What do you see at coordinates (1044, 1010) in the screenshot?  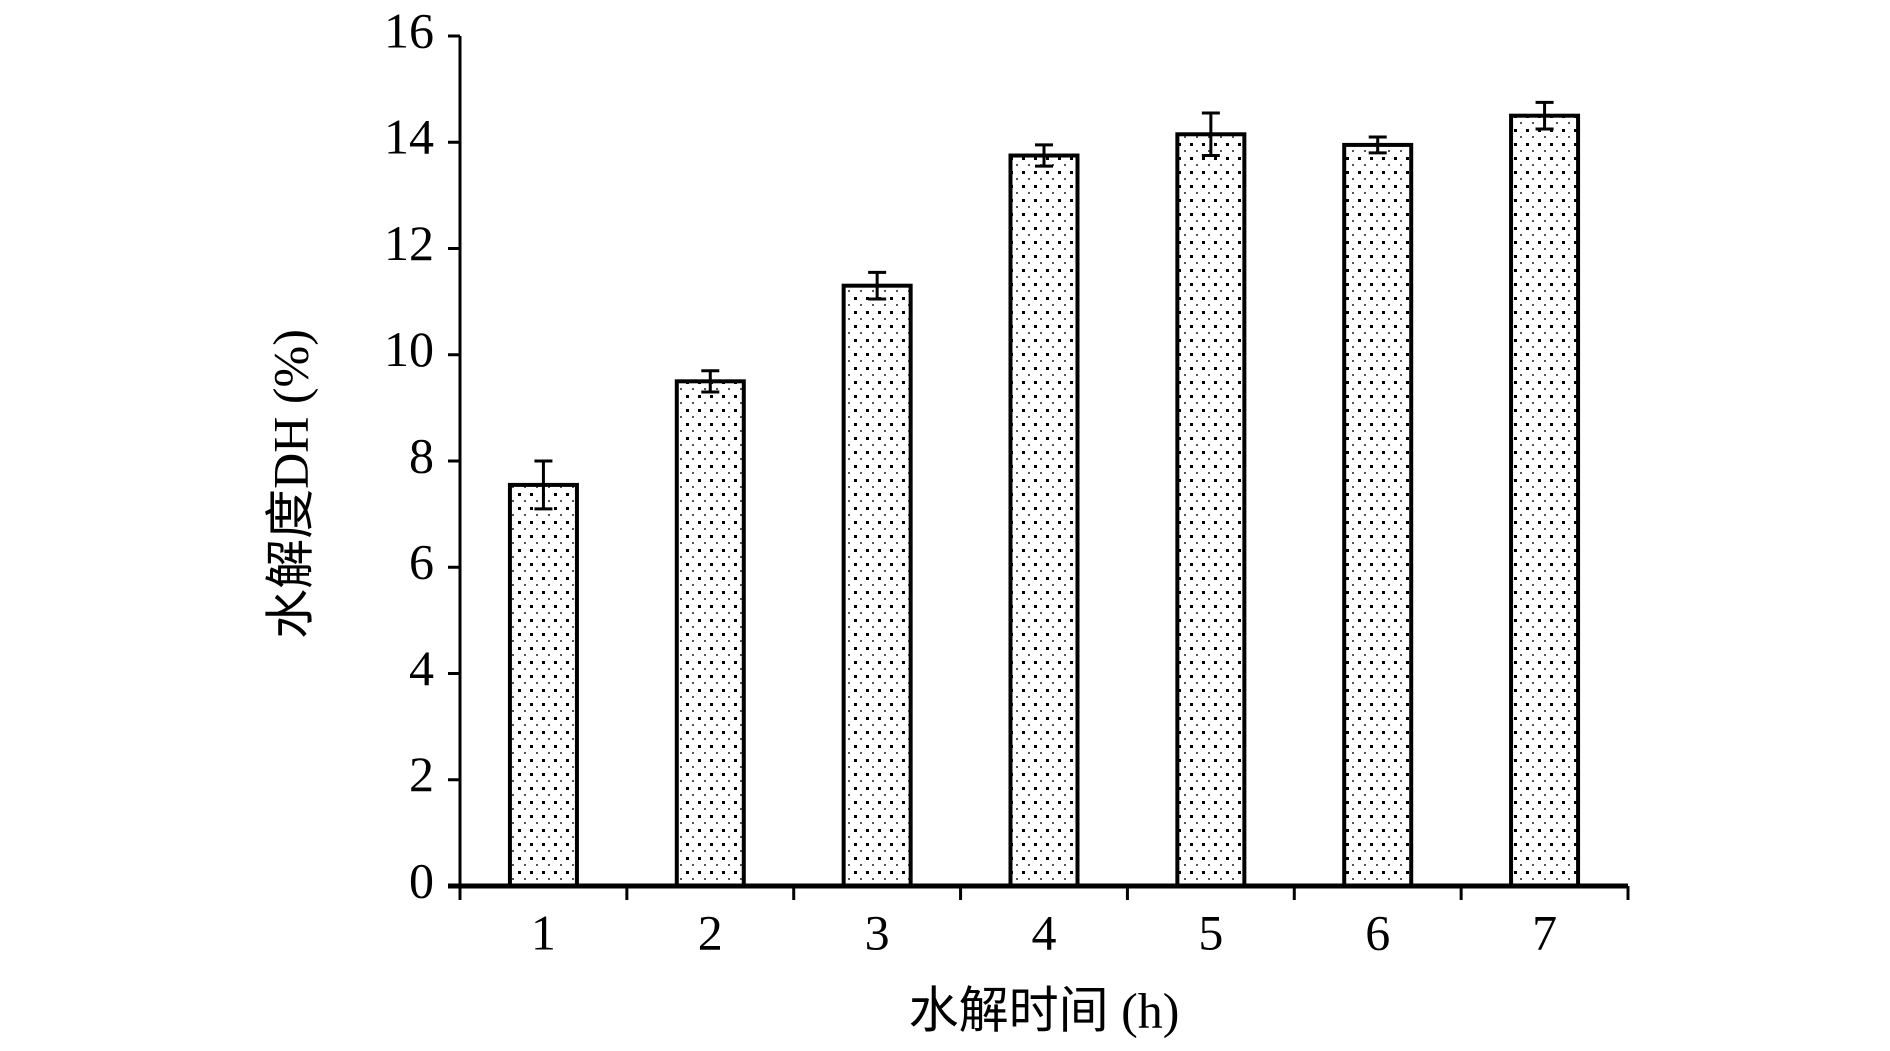 I see `x-axis-label: 水解时间 (h)` at bounding box center [1044, 1010].